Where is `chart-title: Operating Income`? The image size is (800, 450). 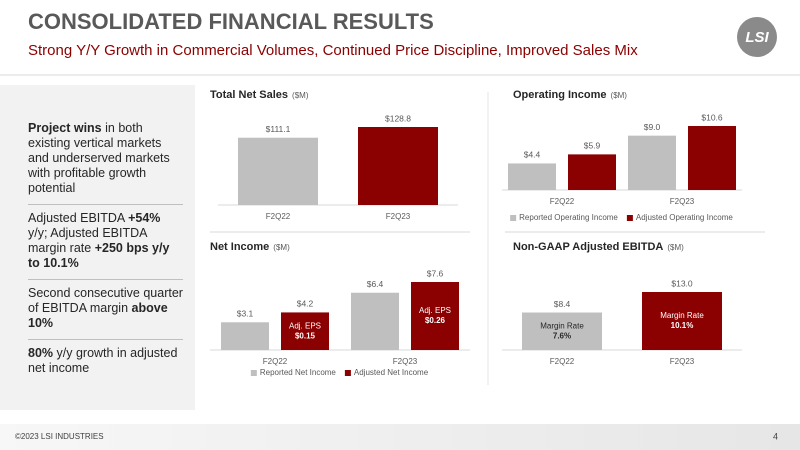
chart-title: Operating Income is located at coordinates (560, 95).